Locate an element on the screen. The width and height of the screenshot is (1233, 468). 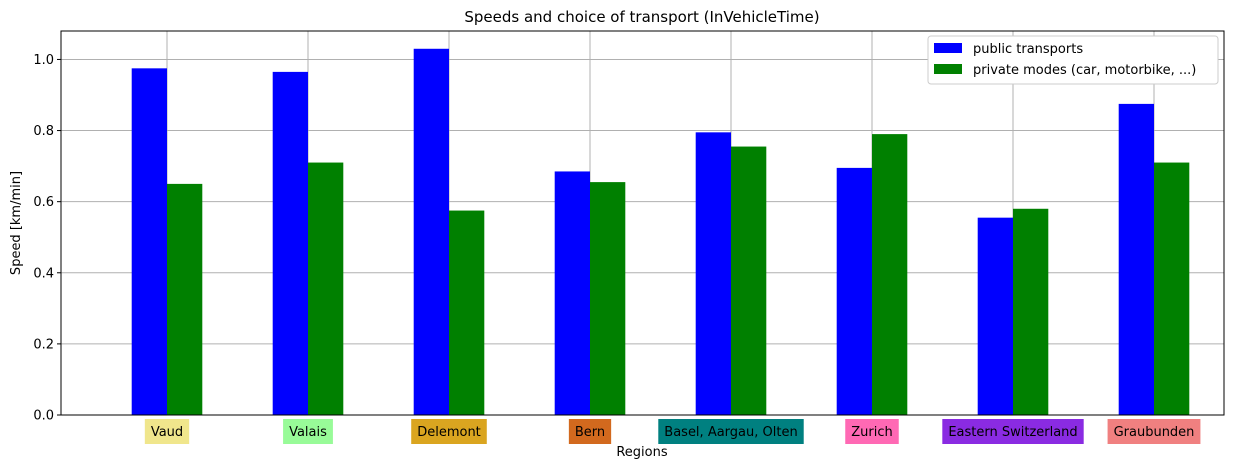
y-axis: 0.0 0.2 0.4 0.6 0.8 1.0 is located at coordinates (47, 238).